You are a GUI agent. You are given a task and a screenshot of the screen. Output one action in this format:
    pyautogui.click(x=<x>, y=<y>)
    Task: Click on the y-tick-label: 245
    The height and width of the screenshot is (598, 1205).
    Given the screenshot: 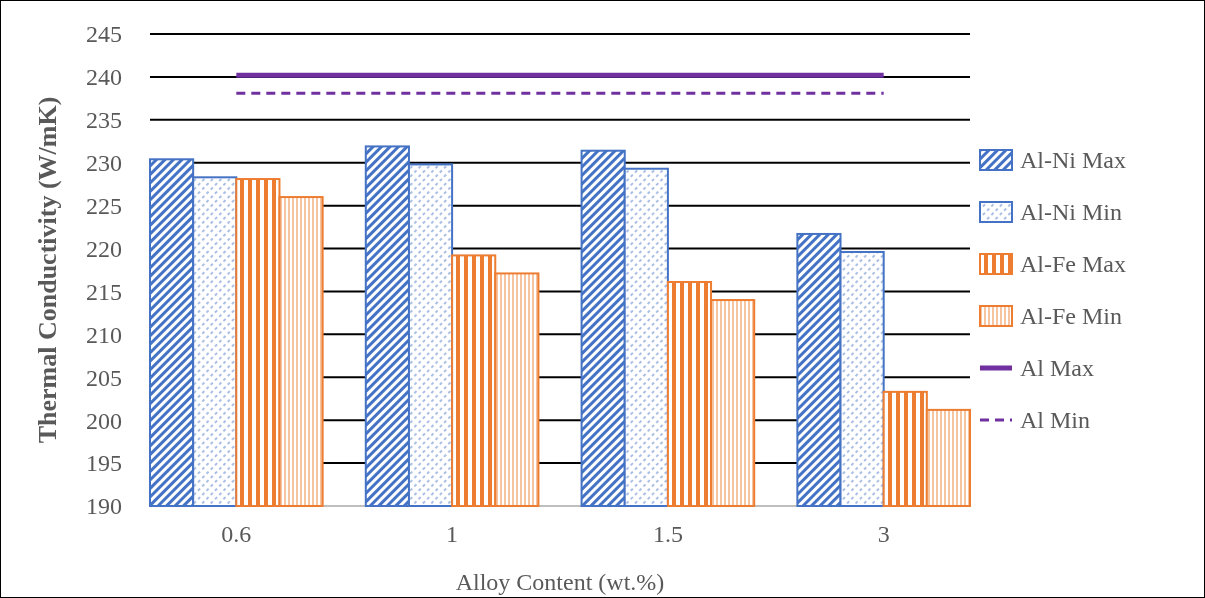 What is the action you would take?
    pyautogui.click(x=104, y=34)
    